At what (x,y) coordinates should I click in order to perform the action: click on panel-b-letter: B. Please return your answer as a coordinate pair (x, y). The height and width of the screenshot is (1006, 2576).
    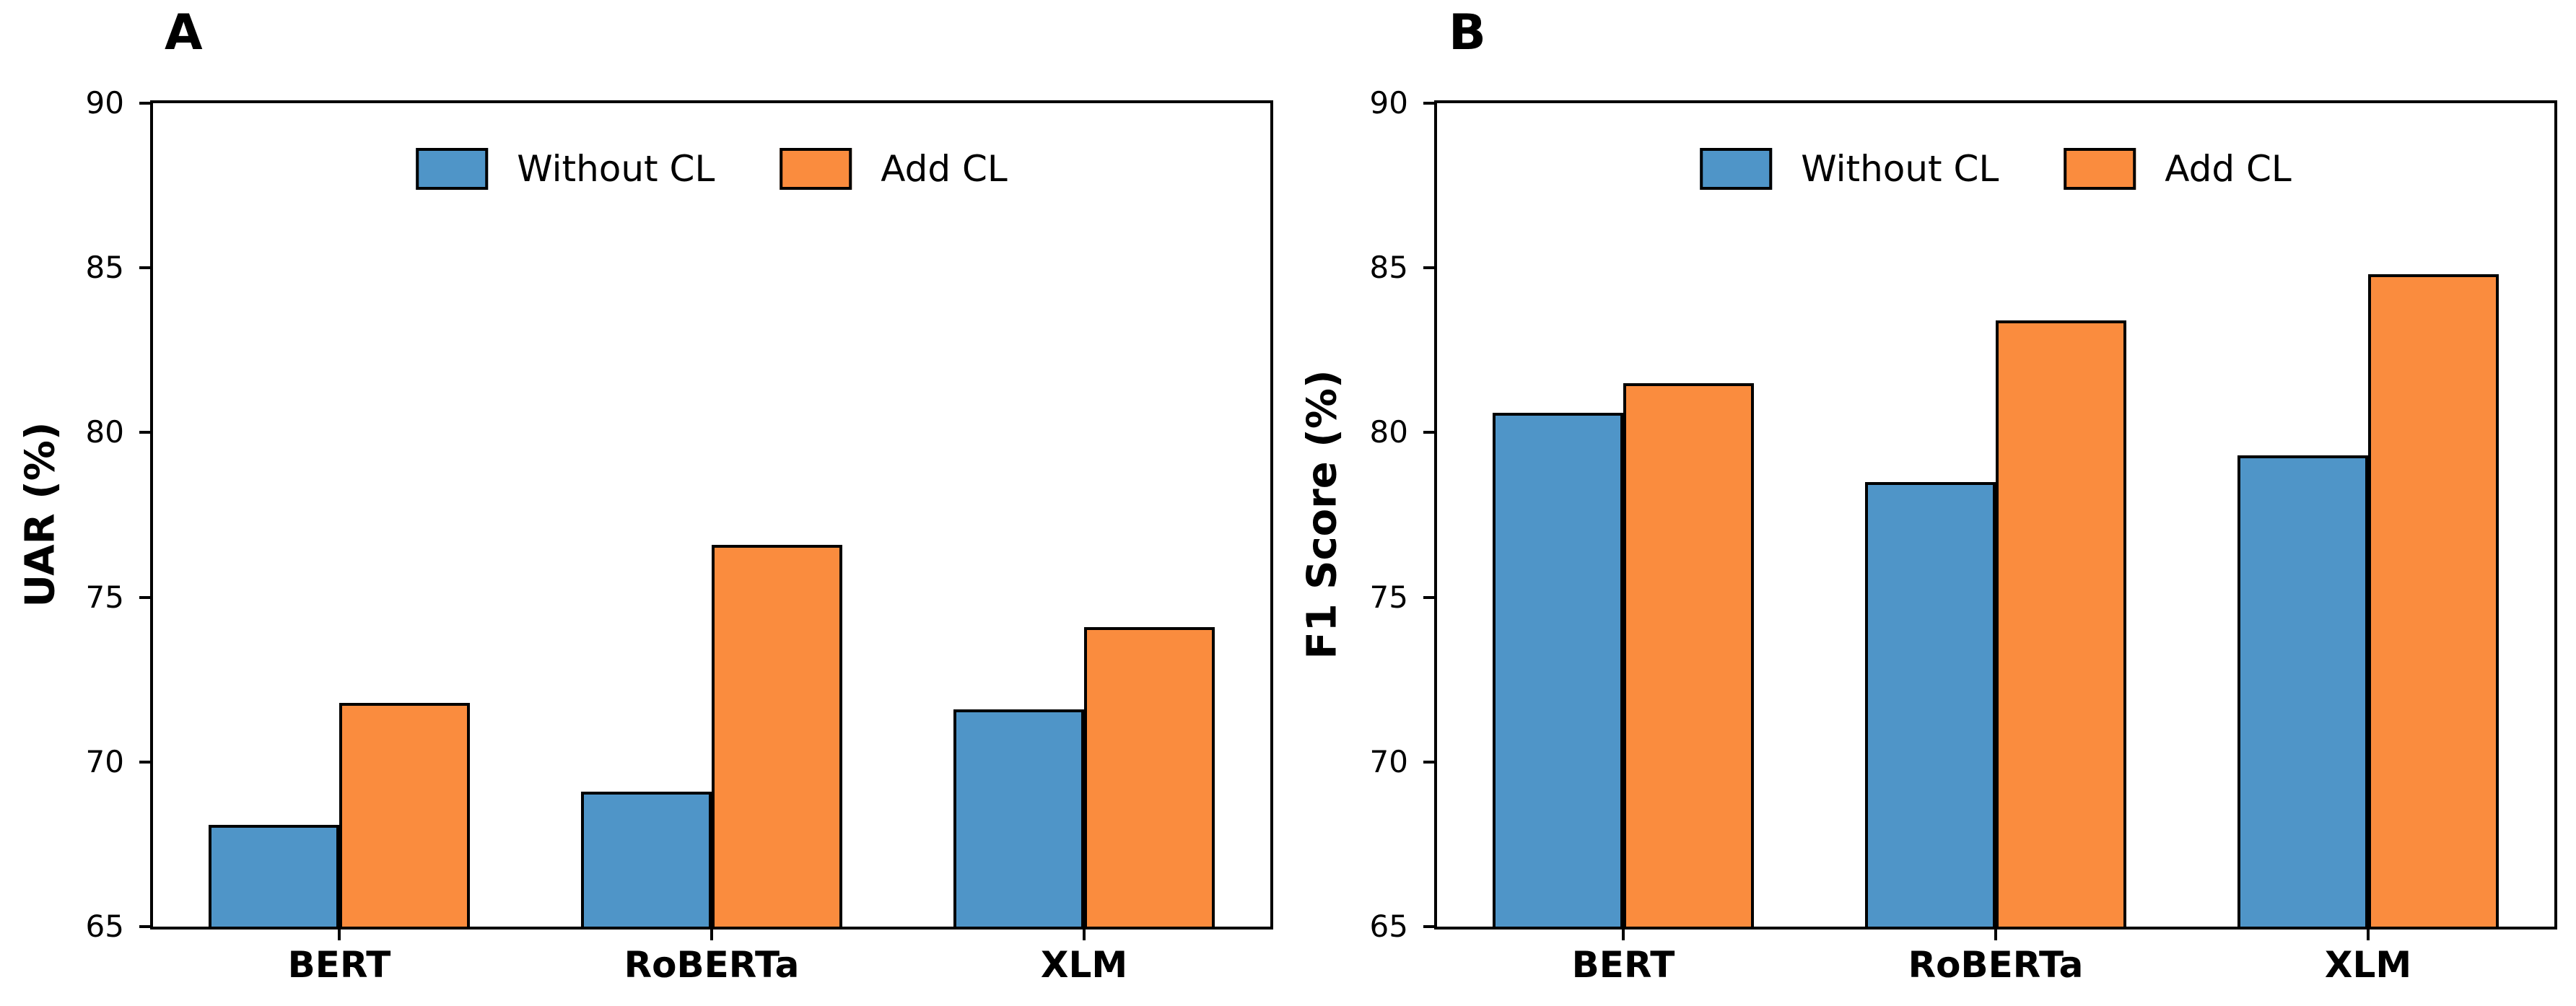
    Looking at the image, I should click on (1467, 32).